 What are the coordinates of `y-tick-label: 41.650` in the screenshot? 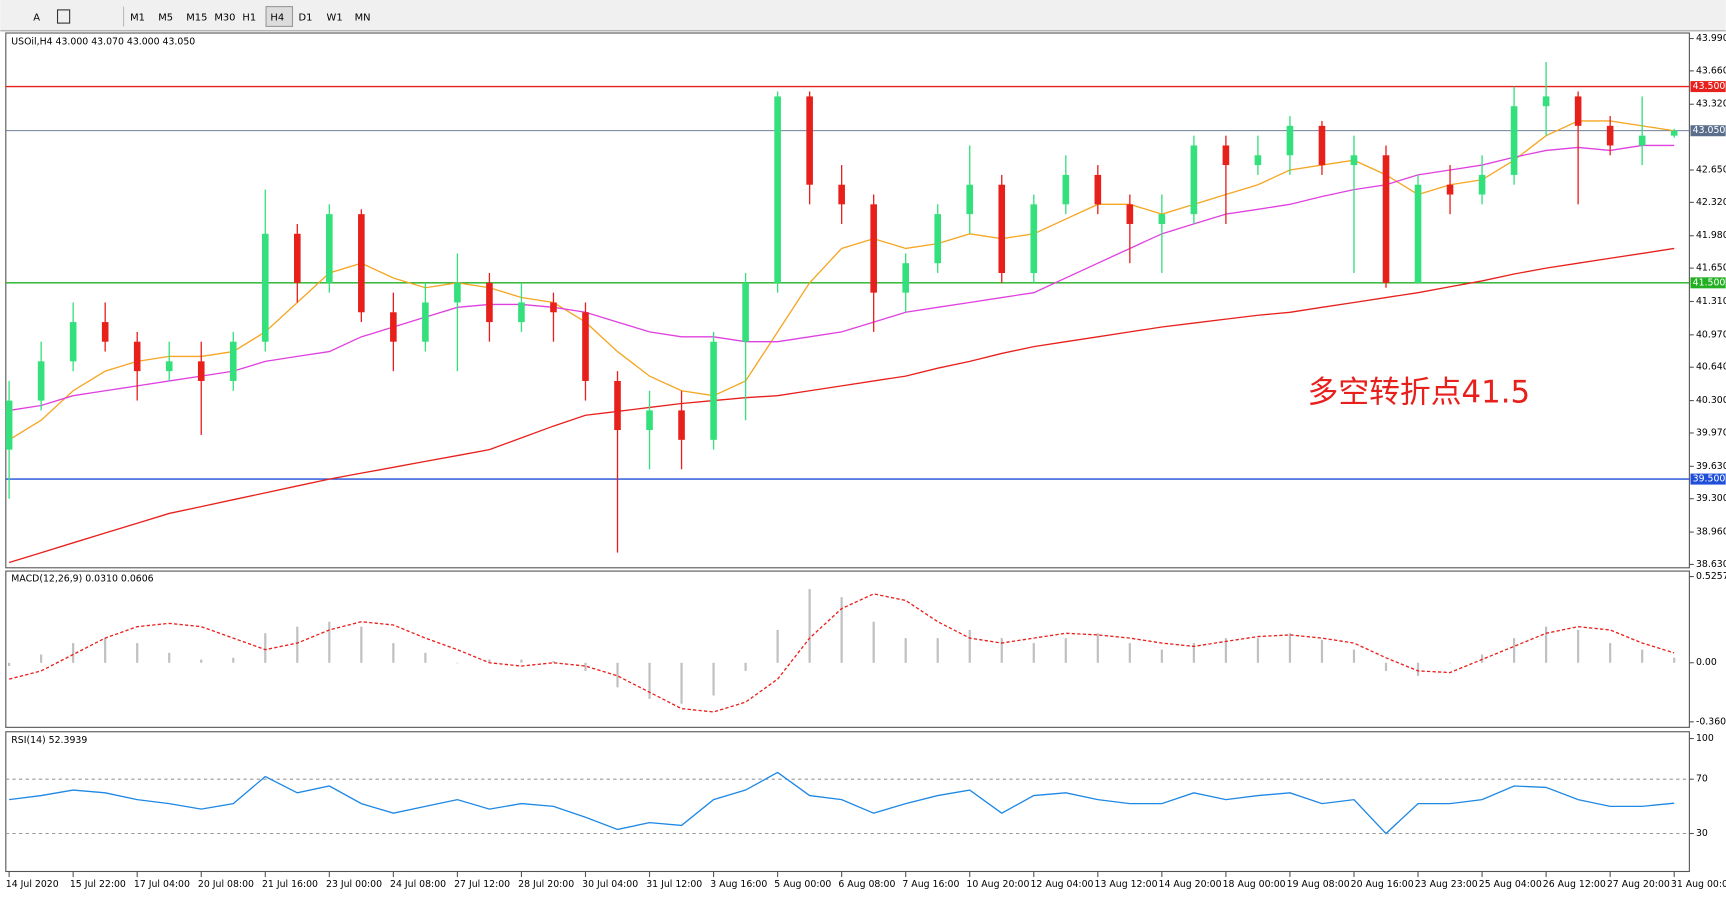 It's located at (1711, 268).